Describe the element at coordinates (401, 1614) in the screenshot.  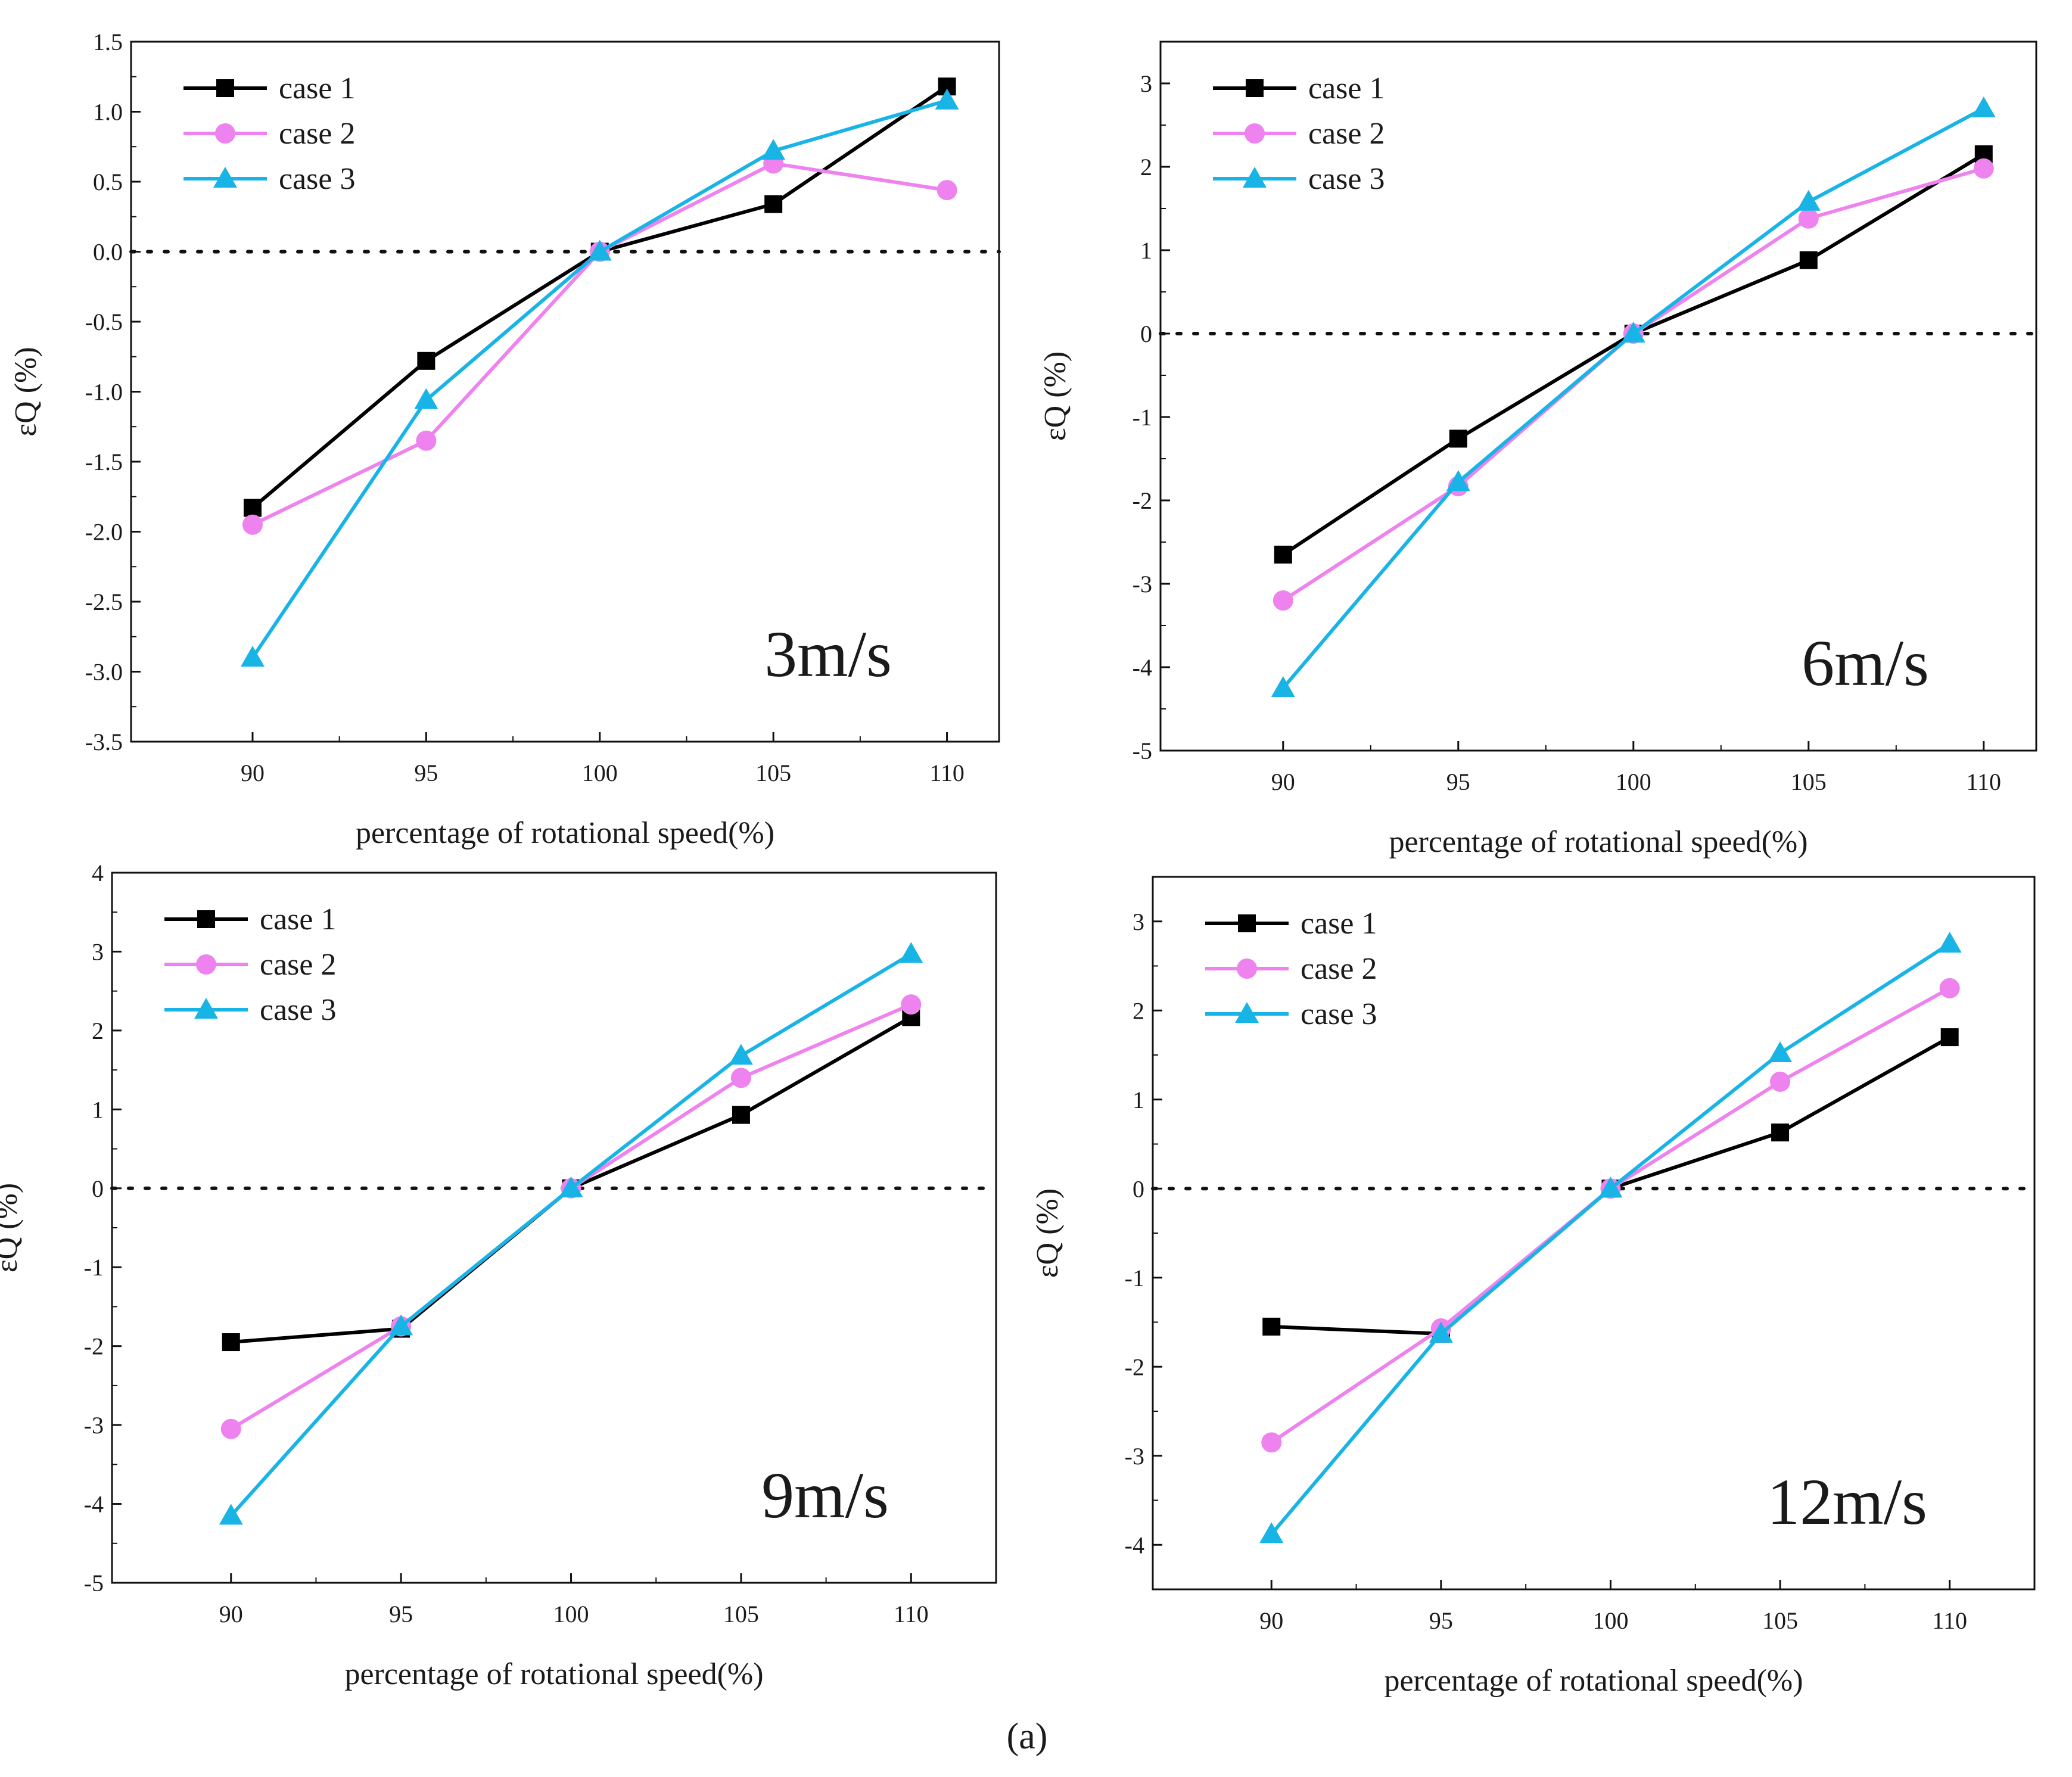
I see `x-tick-label: 95` at that location.